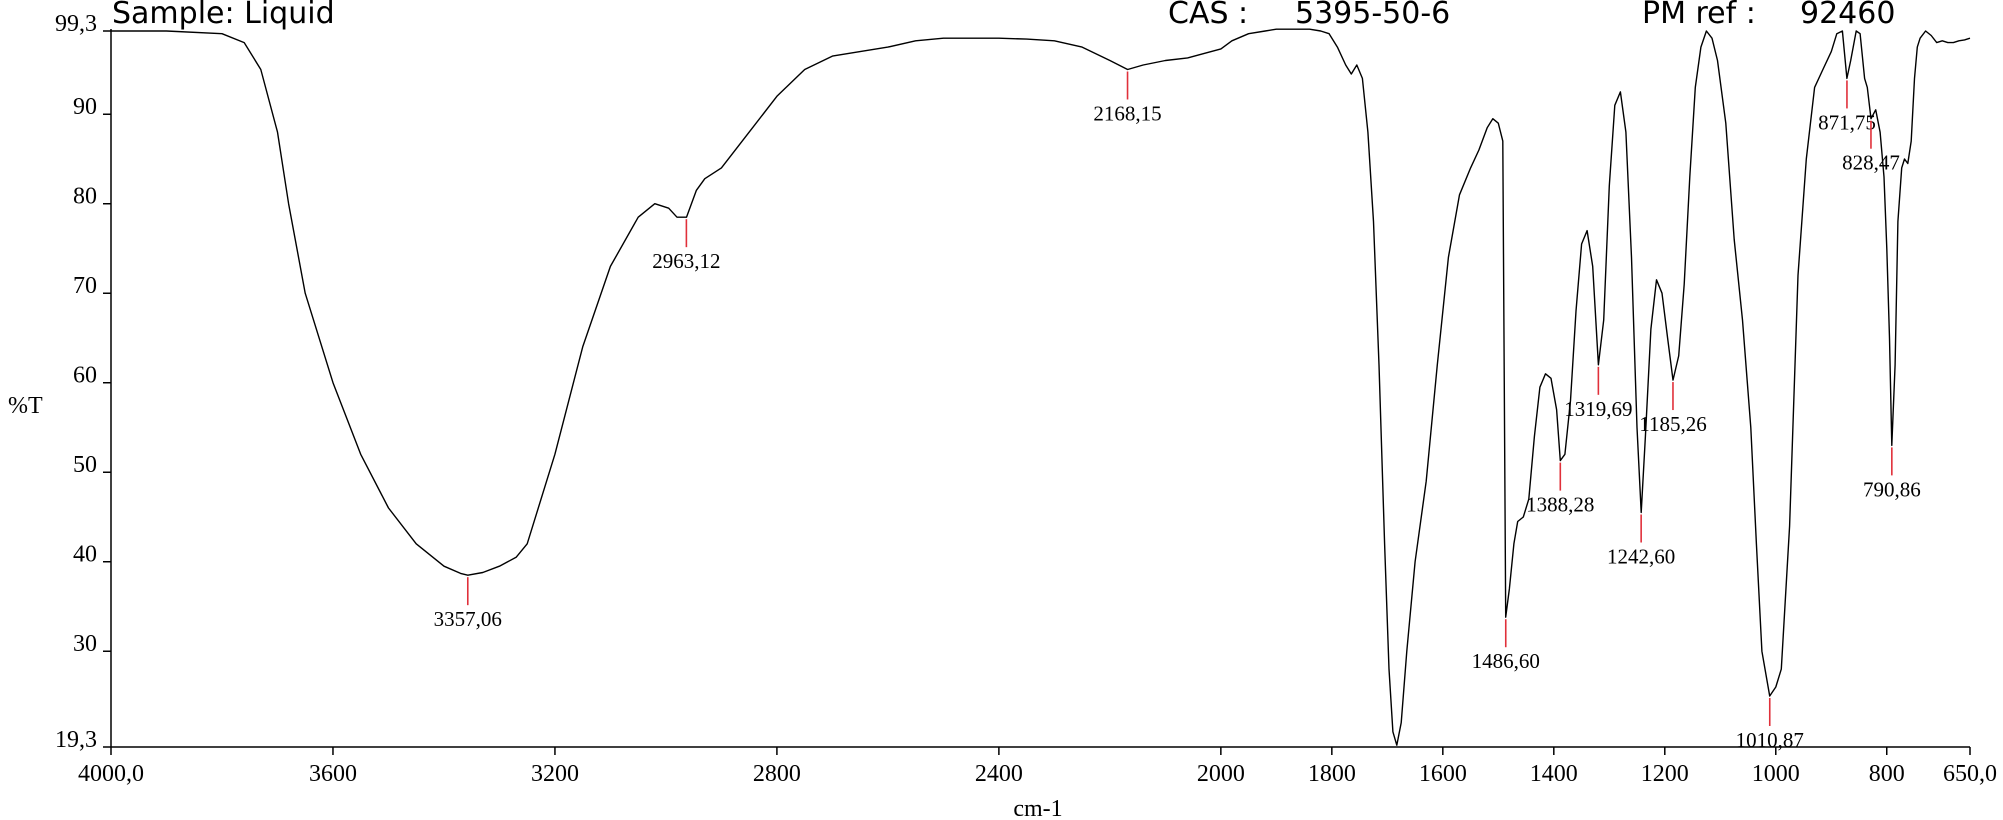 This screenshot has height=820, width=2003. Describe the element at coordinates (1672, 424) in the screenshot. I see `peak-label: 1185,26` at that location.